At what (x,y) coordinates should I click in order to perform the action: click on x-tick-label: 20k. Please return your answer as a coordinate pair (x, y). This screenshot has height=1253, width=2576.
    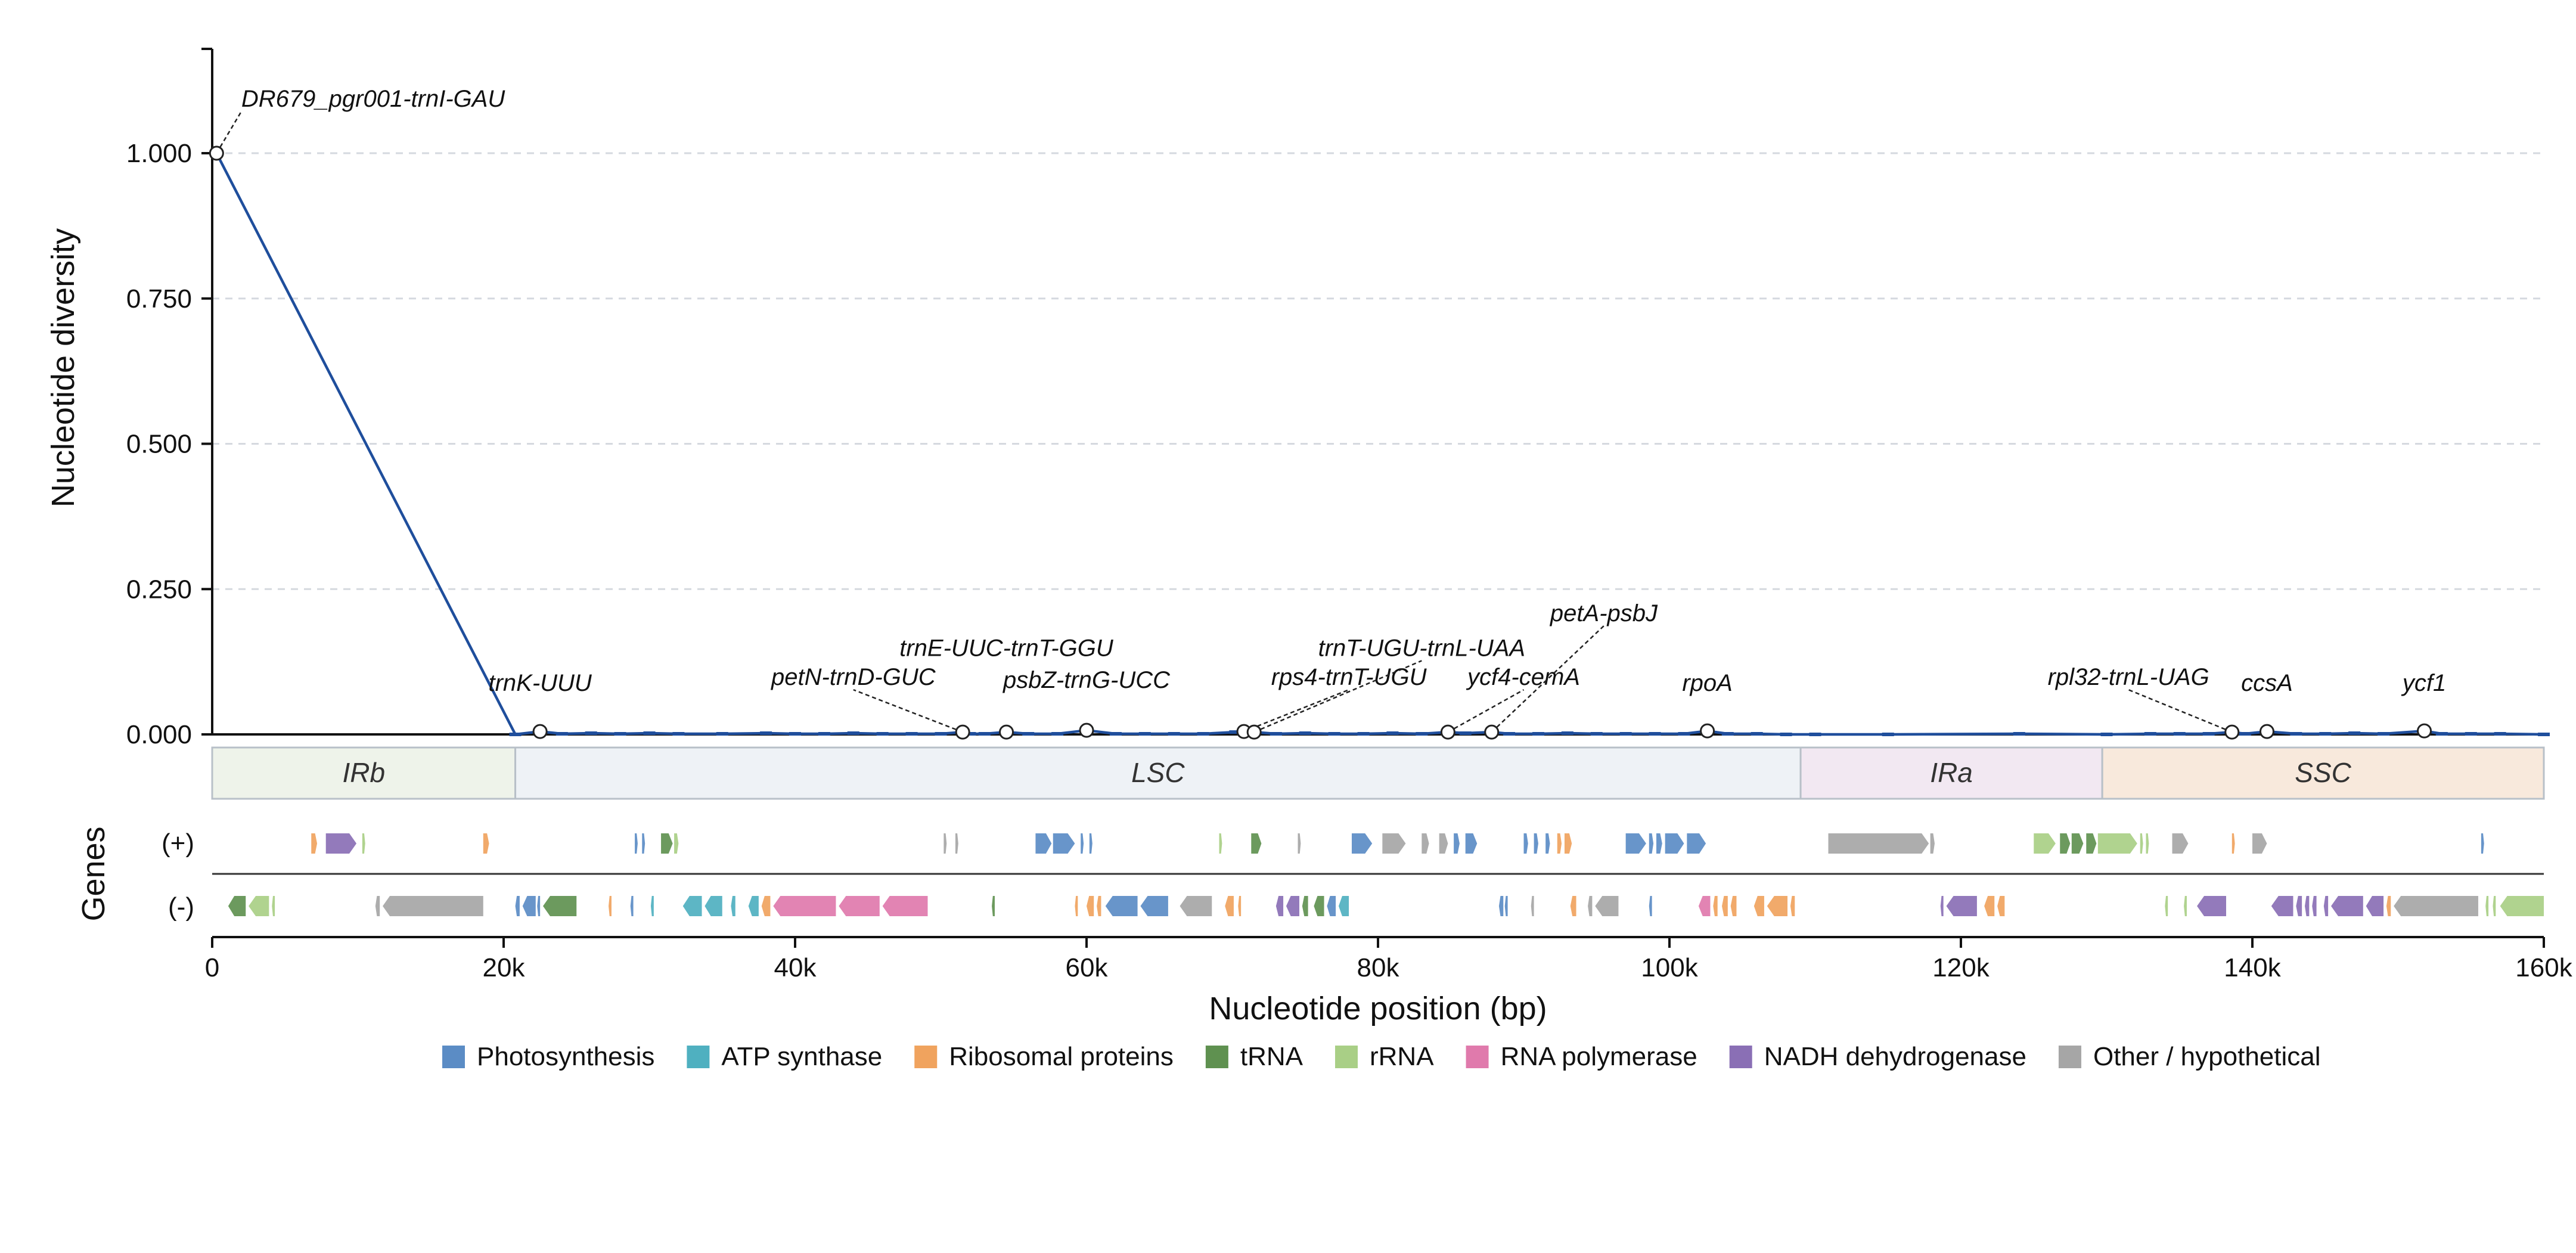
    Looking at the image, I should click on (505, 967).